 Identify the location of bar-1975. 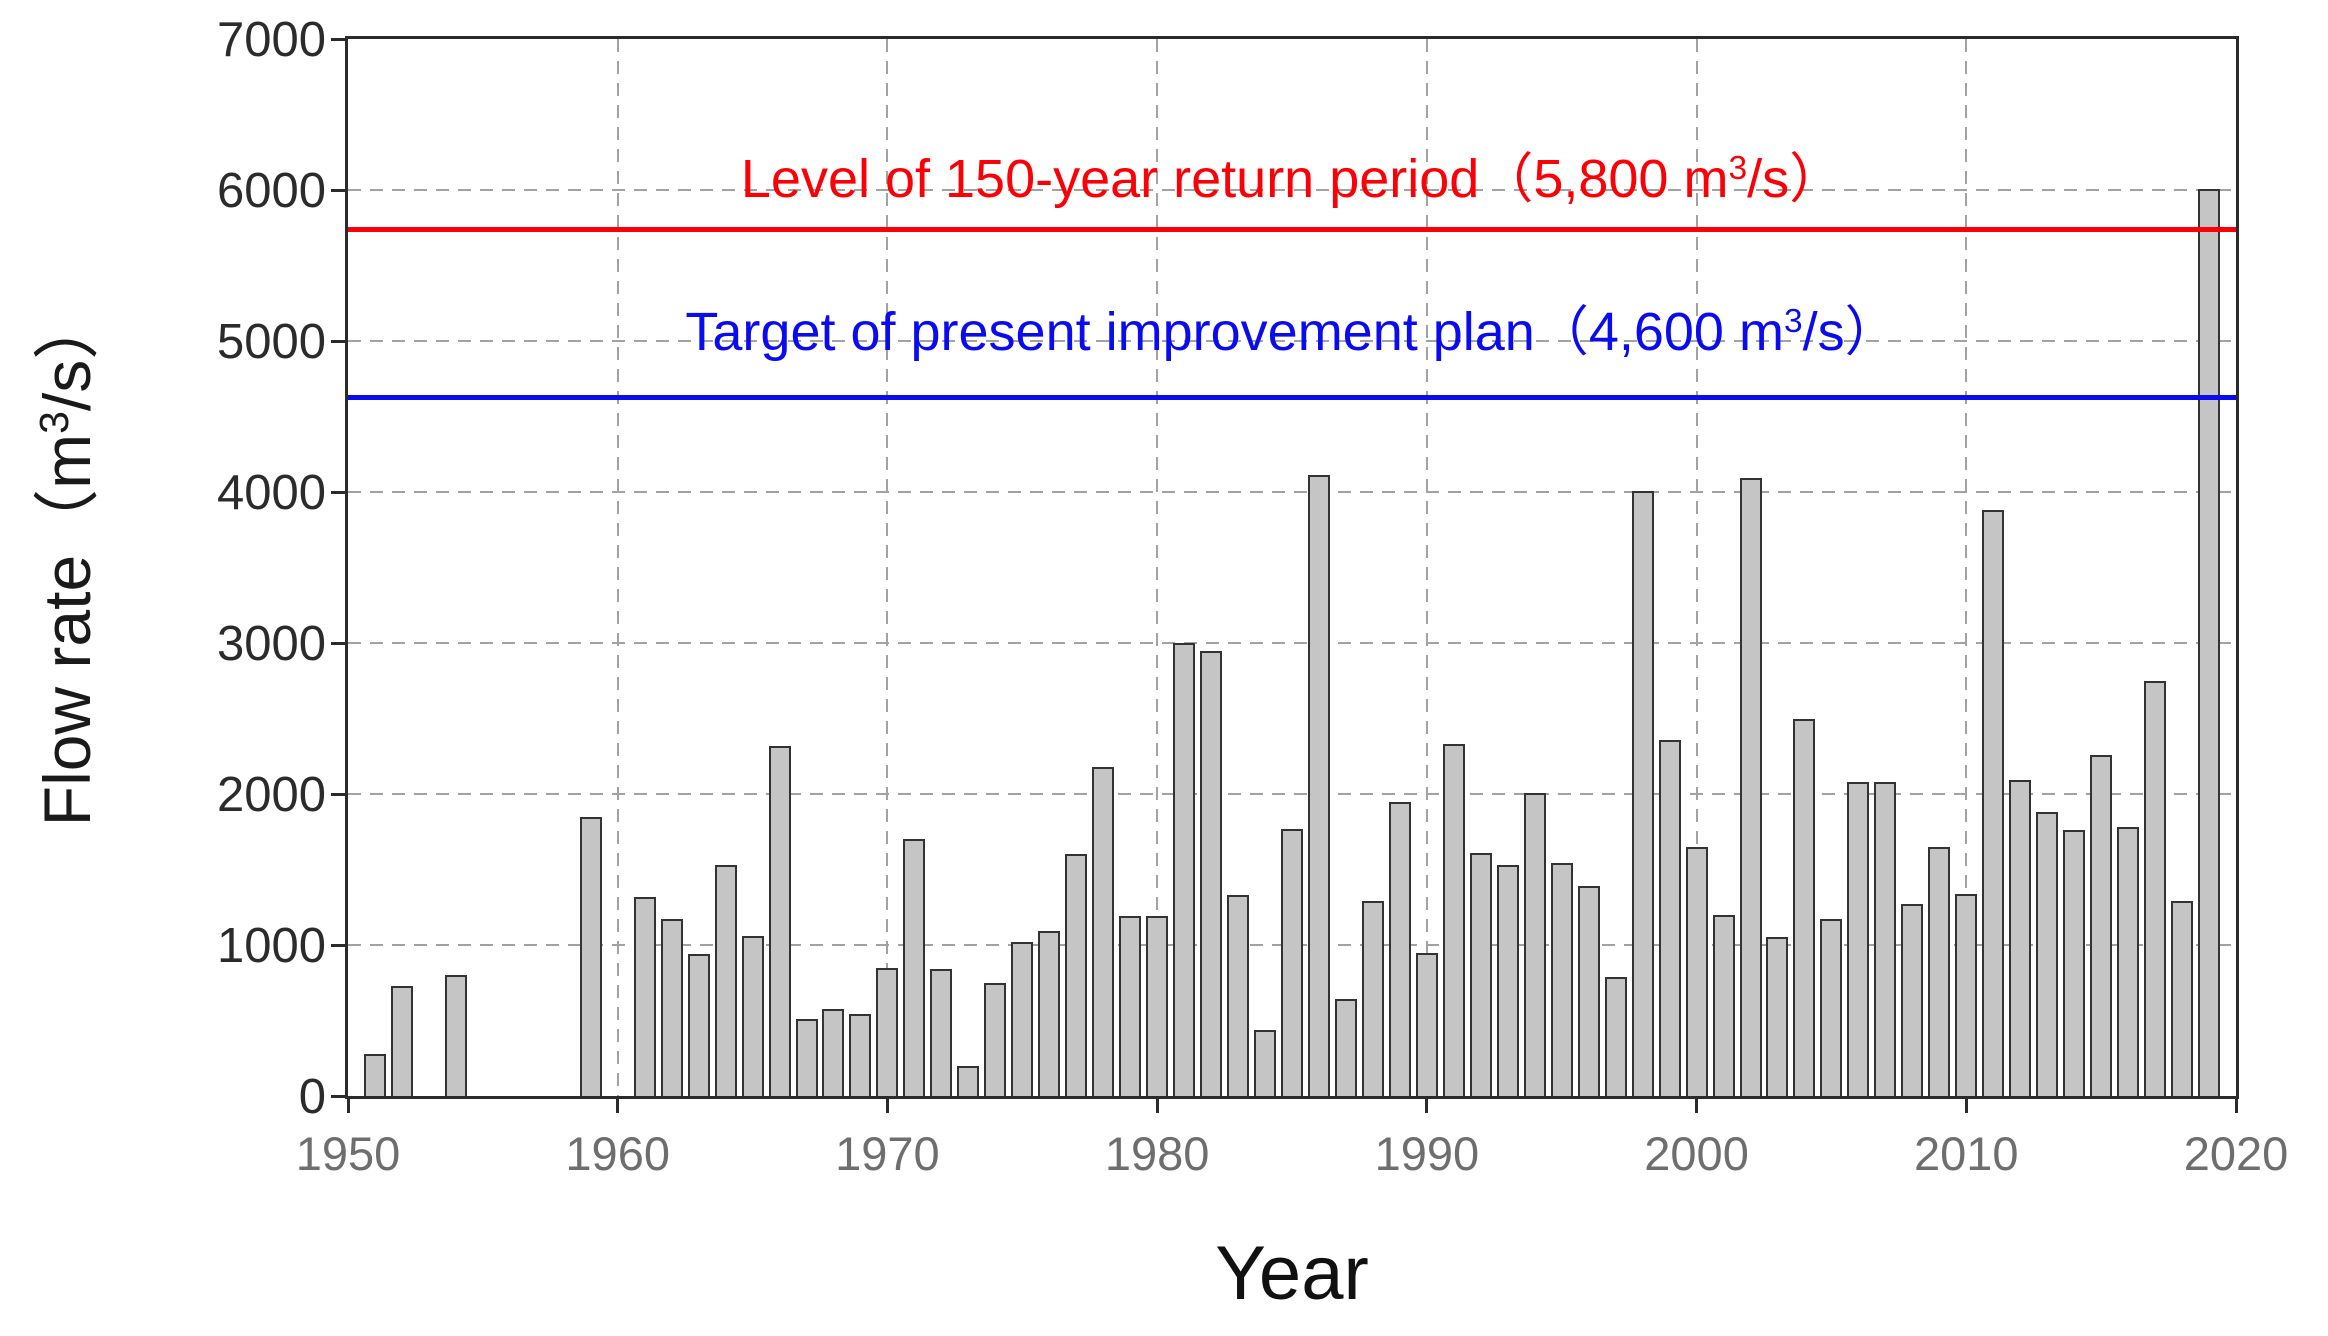
(1022, 1018).